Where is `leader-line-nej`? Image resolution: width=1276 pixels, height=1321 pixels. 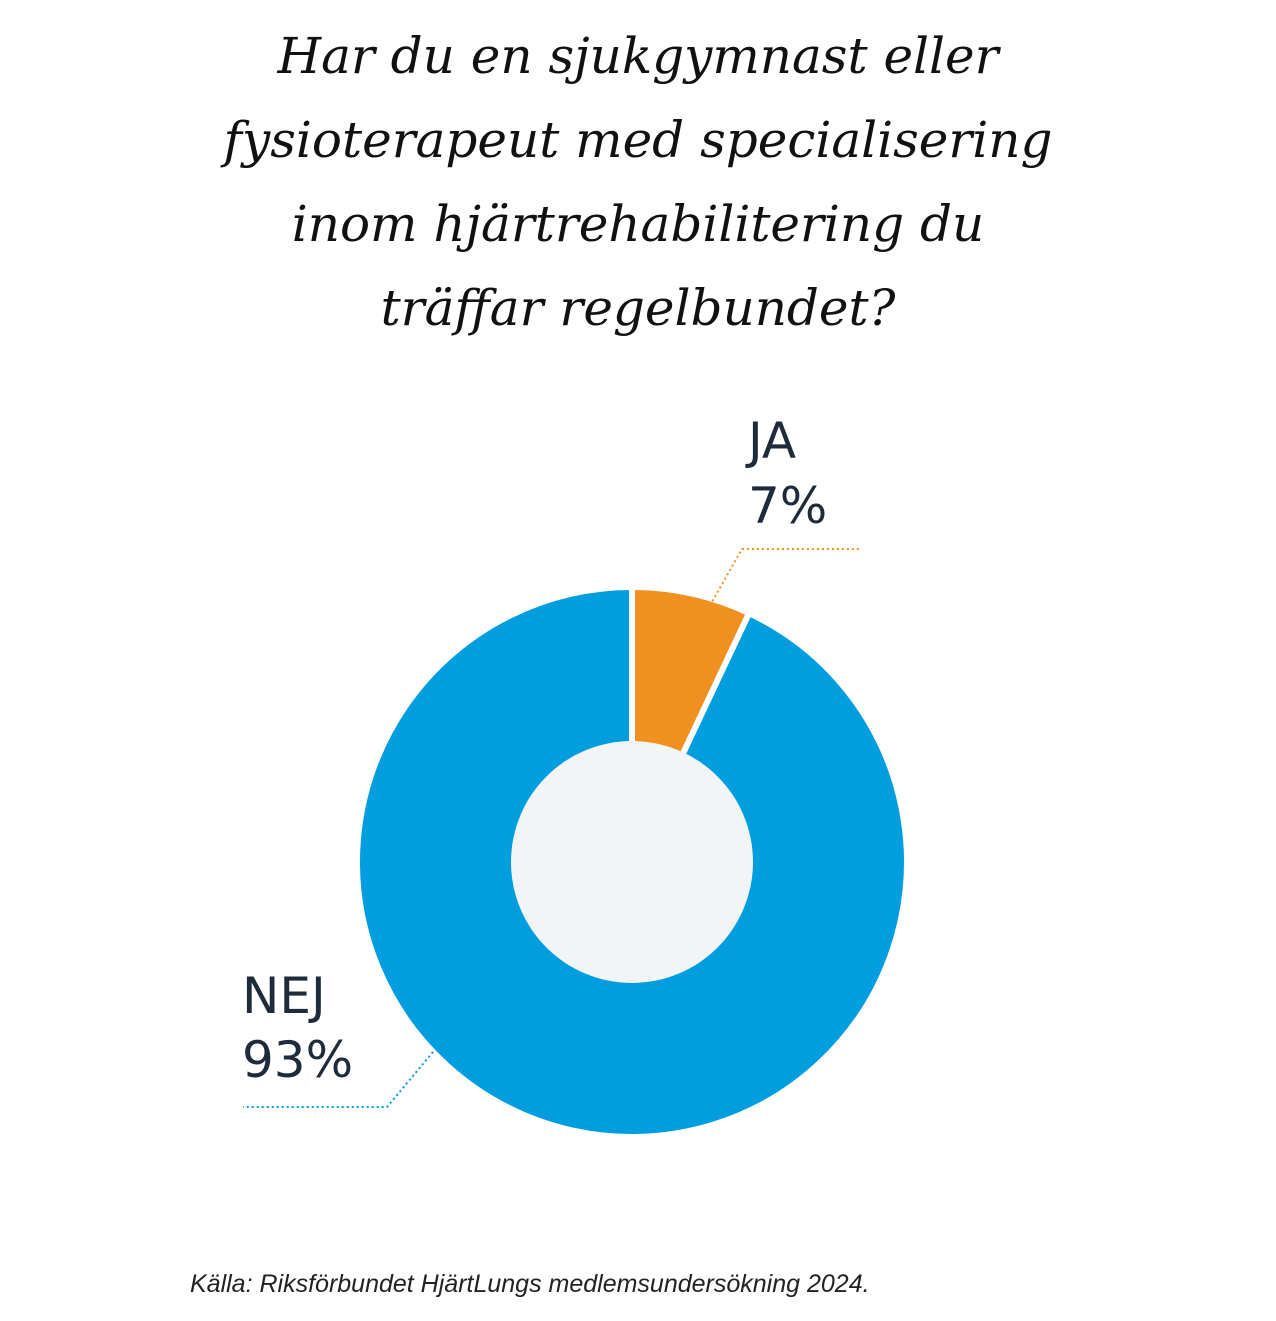 leader-line-nej is located at coordinates (338, 1079).